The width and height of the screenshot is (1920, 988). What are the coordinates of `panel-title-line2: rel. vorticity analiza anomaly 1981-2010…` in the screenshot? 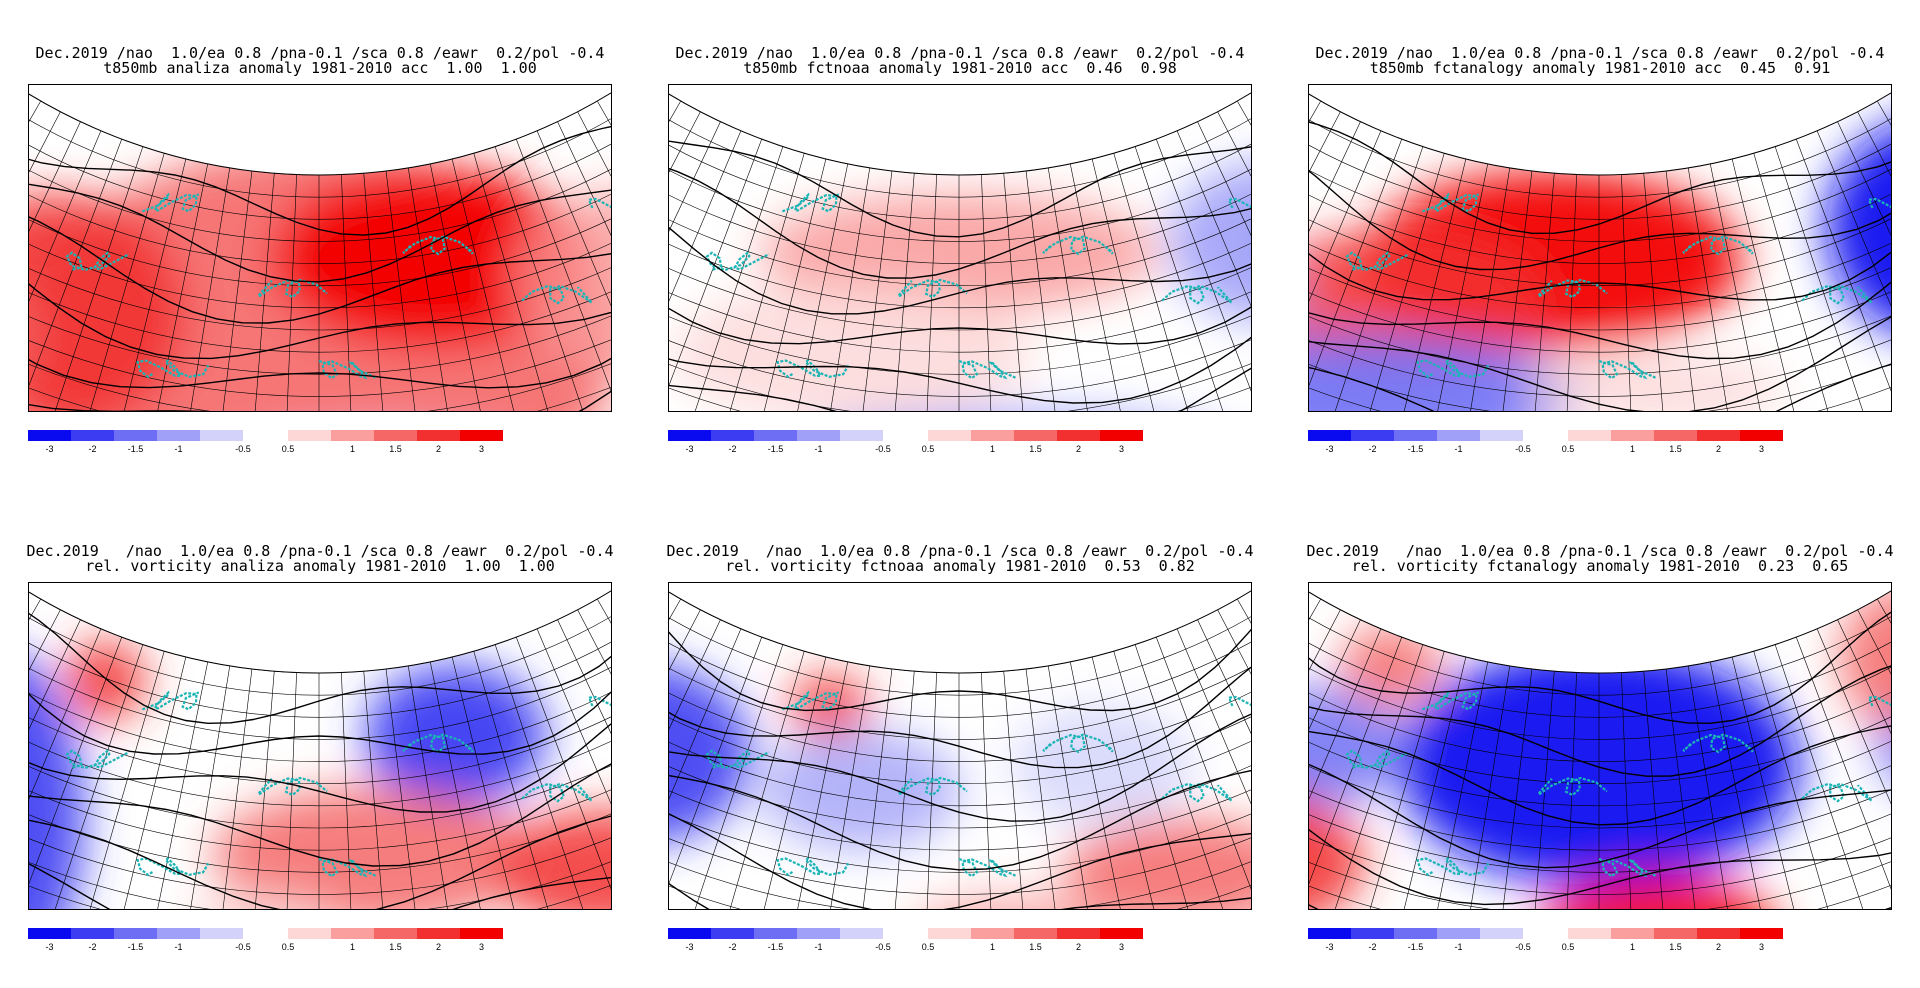 It's located at (320, 566).